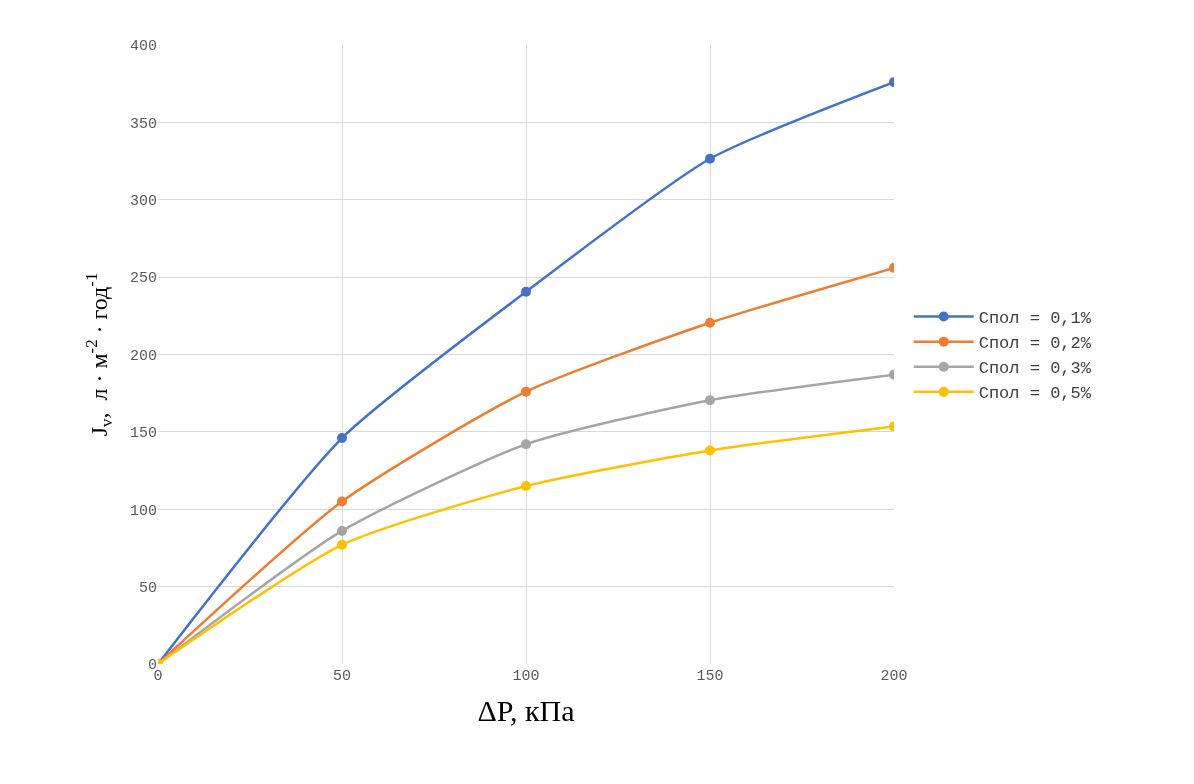 Image resolution: width=1194 pixels, height=784 pixels. What do you see at coordinates (143, 124) in the screenshot?
I see `y-tick-label: 350` at bounding box center [143, 124].